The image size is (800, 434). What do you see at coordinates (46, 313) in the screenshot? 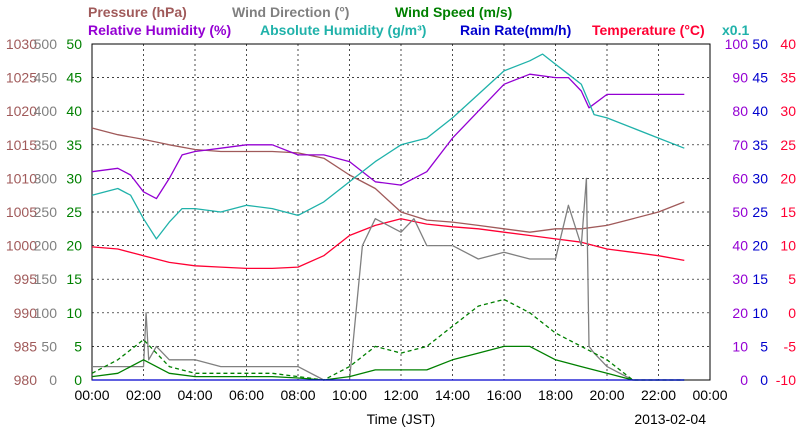
I see `y-tick-label-wind-dir: 100` at bounding box center [46, 313].